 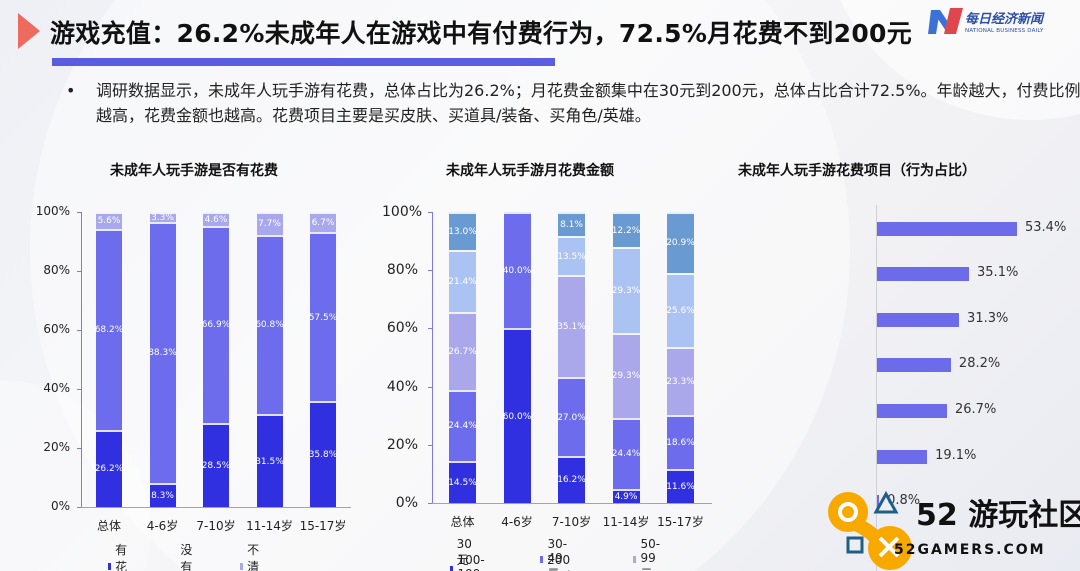 What do you see at coordinates (870, 530) in the screenshot?
I see `gamepad-logo-icon` at bounding box center [870, 530].